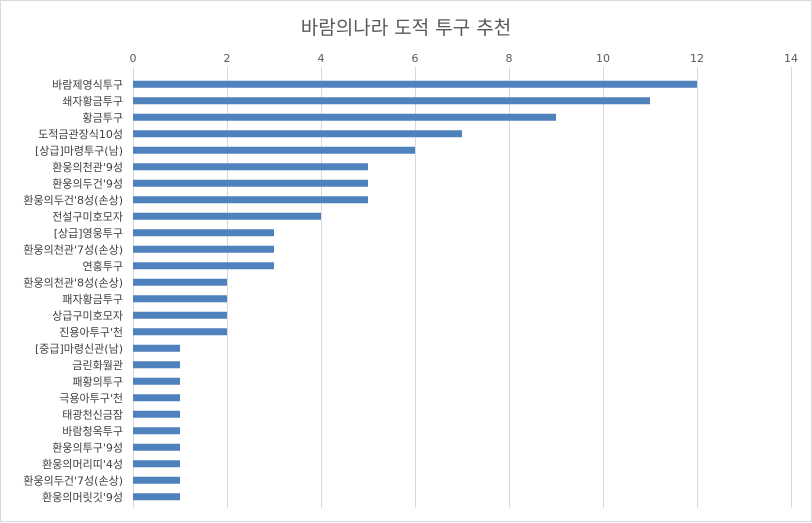  I want to click on x-tick-label-7: 14, so click(791, 58).